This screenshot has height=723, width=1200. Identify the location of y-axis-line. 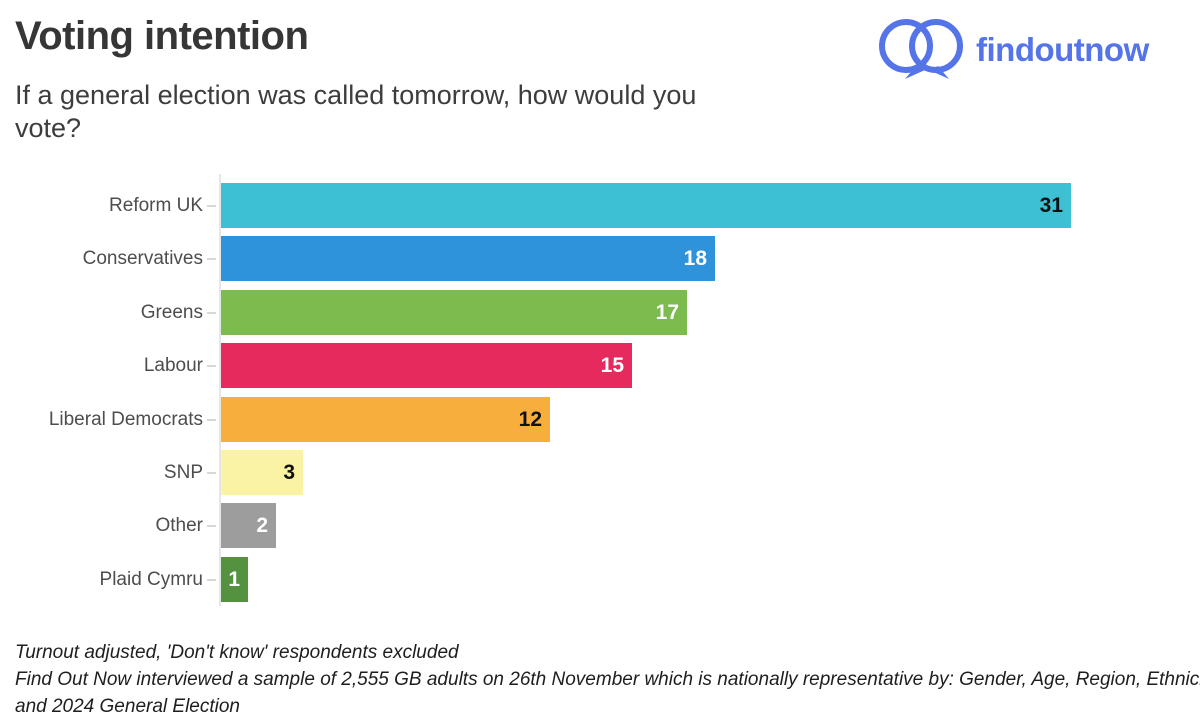
(220, 390).